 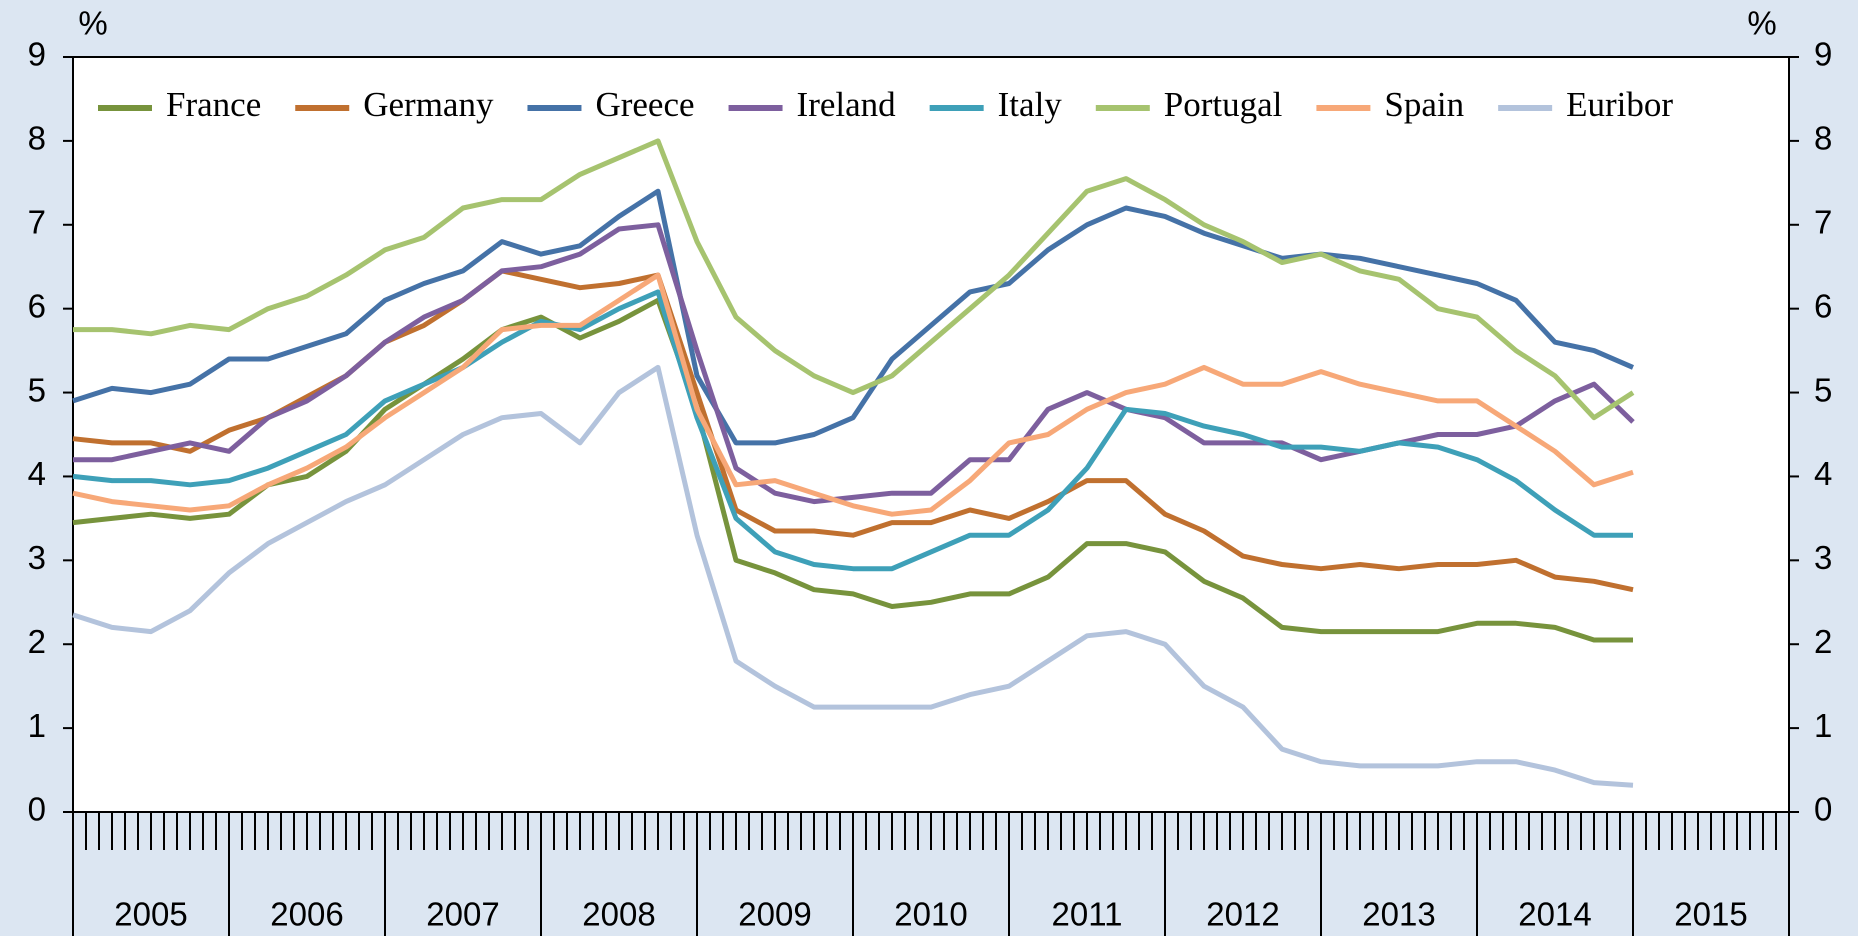 What do you see at coordinates (150, 914) in the screenshot?
I see `x-tick-label: 2005` at bounding box center [150, 914].